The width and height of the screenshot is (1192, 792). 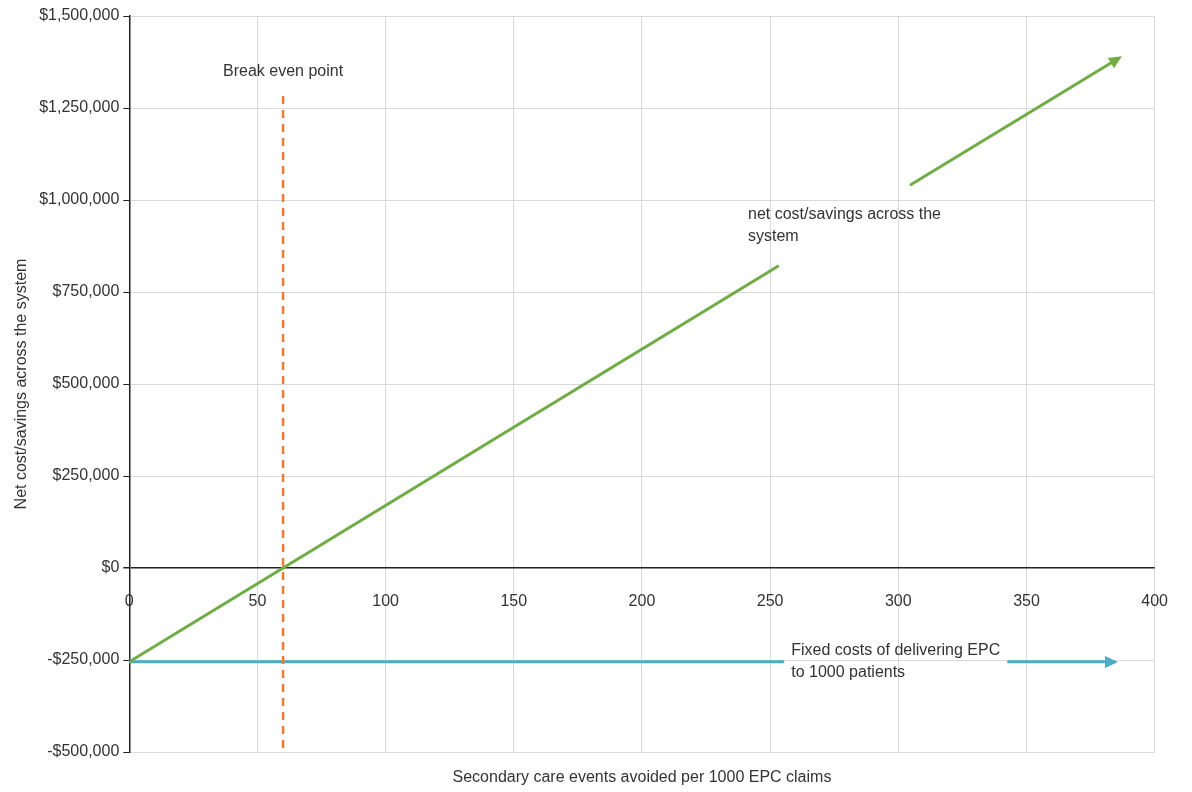 What do you see at coordinates (110, 567) in the screenshot?
I see `y-tick-label: $0` at bounding box center [110, 567].